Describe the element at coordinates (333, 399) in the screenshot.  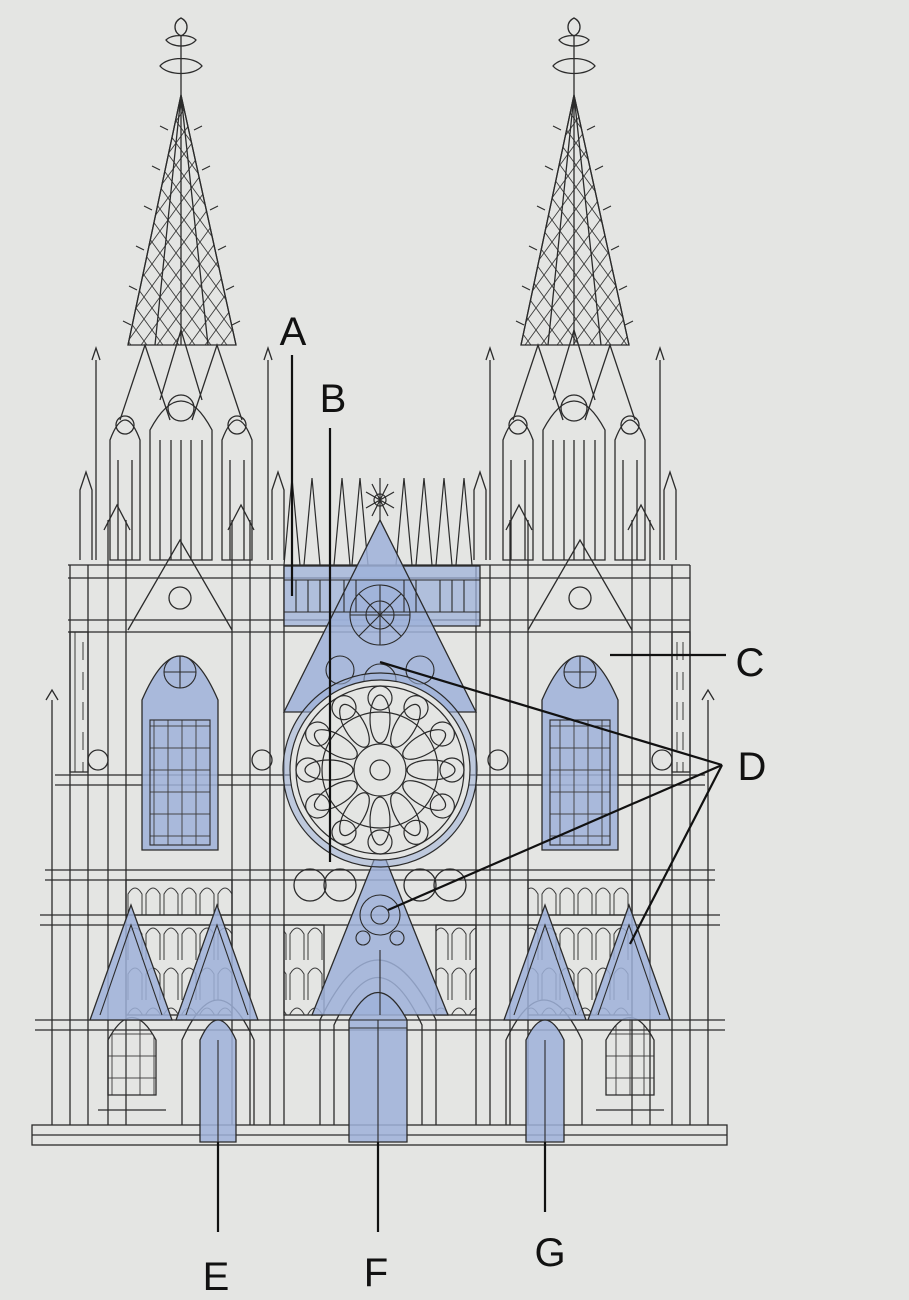
I see `label-b: B` at that location.